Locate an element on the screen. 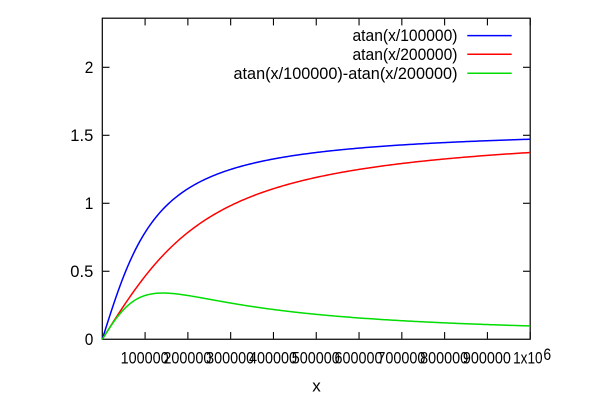  svg-text: 600000 is located at coordinates (359, 358).